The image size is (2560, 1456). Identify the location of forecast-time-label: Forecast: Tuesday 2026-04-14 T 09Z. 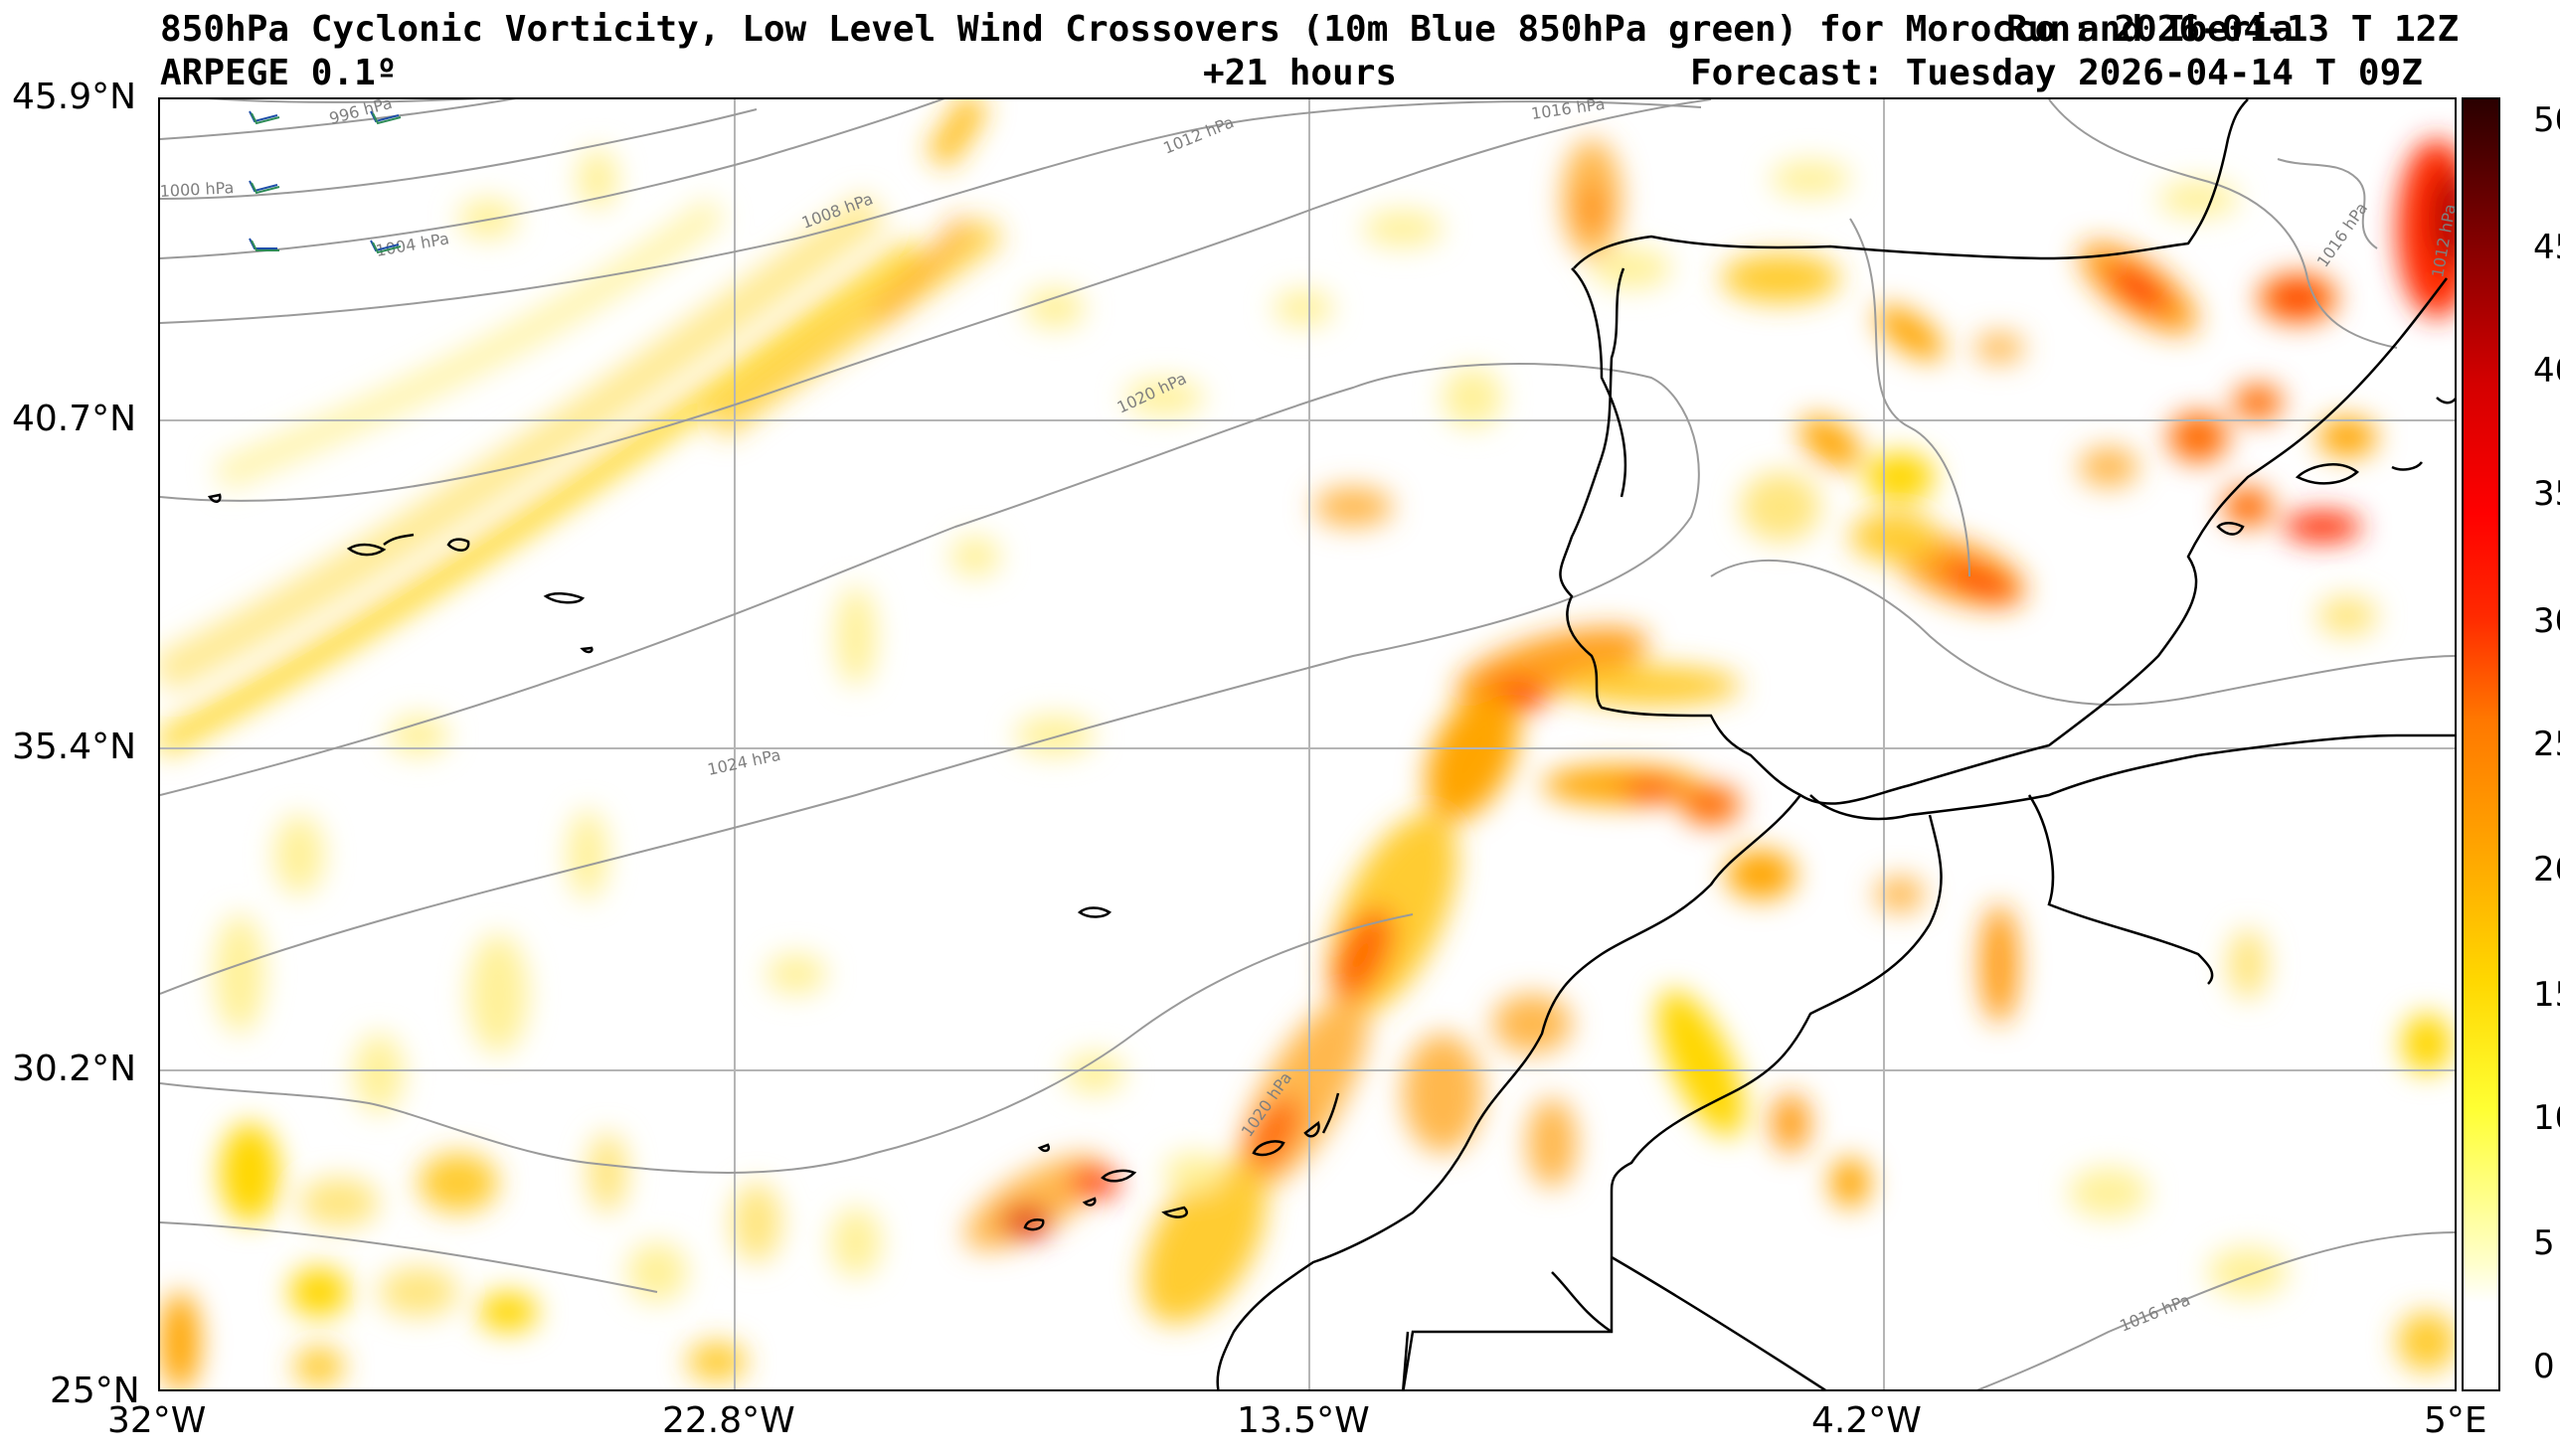
(2056, 73).